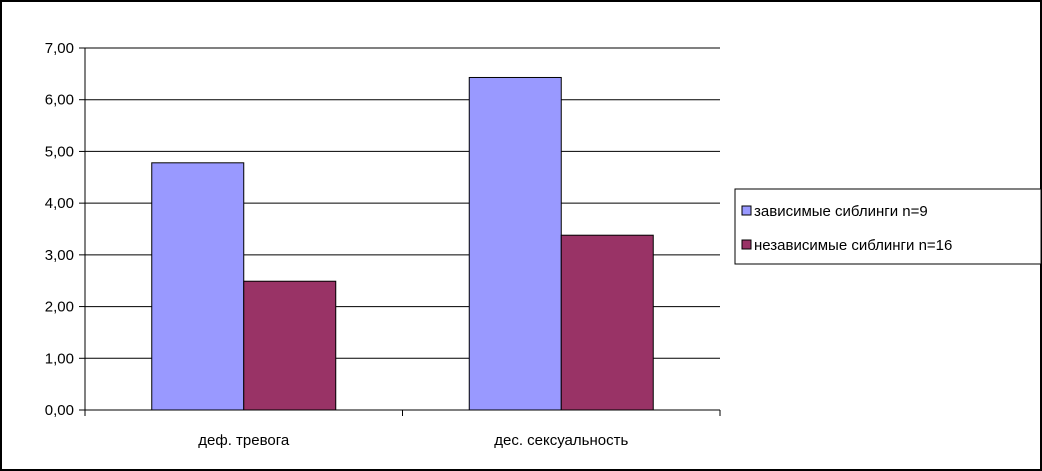 The width and height of the screenshot is (1042, 471). Describe the element at coordinates (841, 211) in the screenshot. I see `legend-label-1: зависимые сиблинги n=9` at that location.